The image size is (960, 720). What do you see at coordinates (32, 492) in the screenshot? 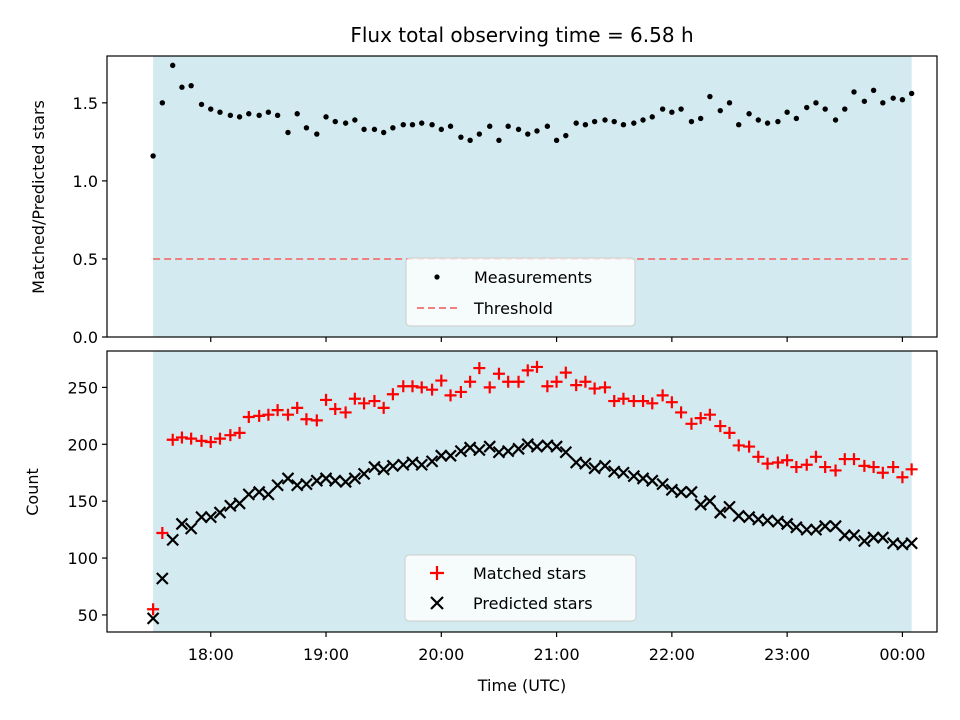
I see `count-y-axis-title: Count` at bounding box center [32, 492].